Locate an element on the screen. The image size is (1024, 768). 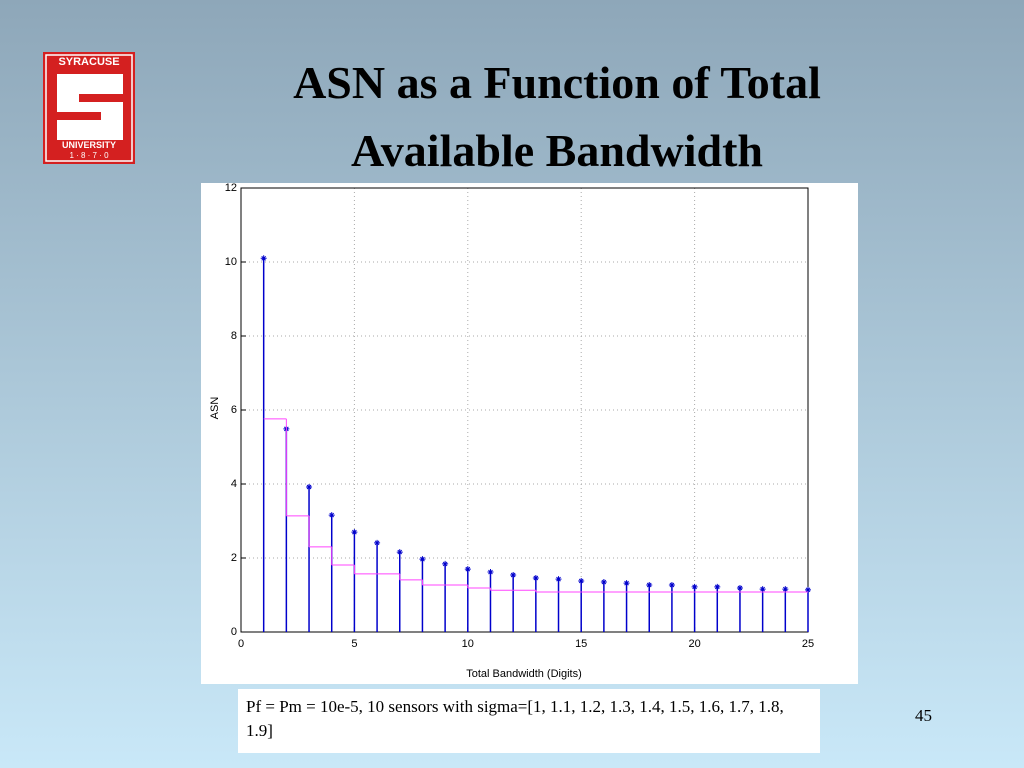
x-tick-label: 5 is located at coordinates (354, 644).